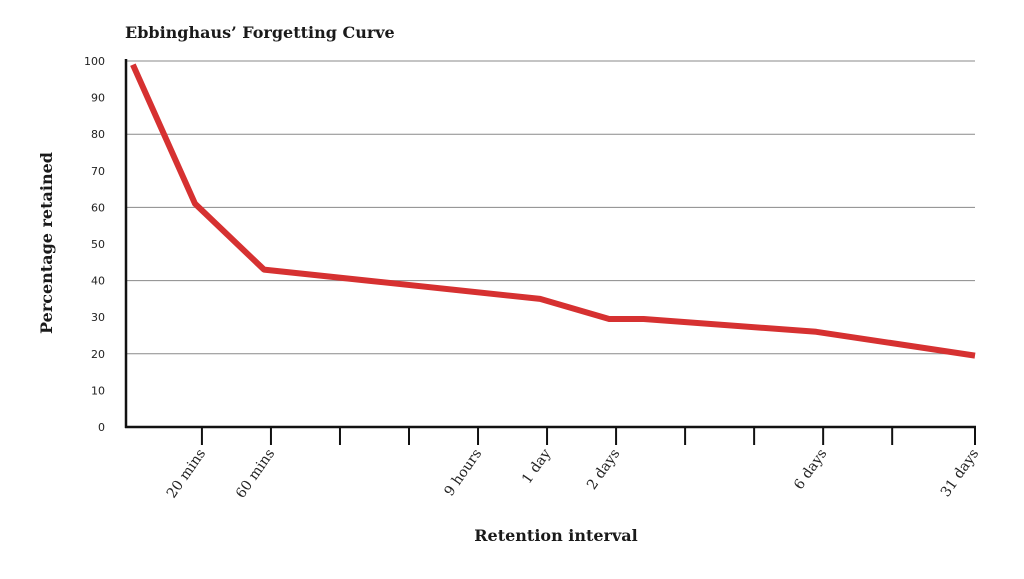 This screenshot has width=1024, height=579. I want to click on x-tick-label: 31 days, so click(960, 473).